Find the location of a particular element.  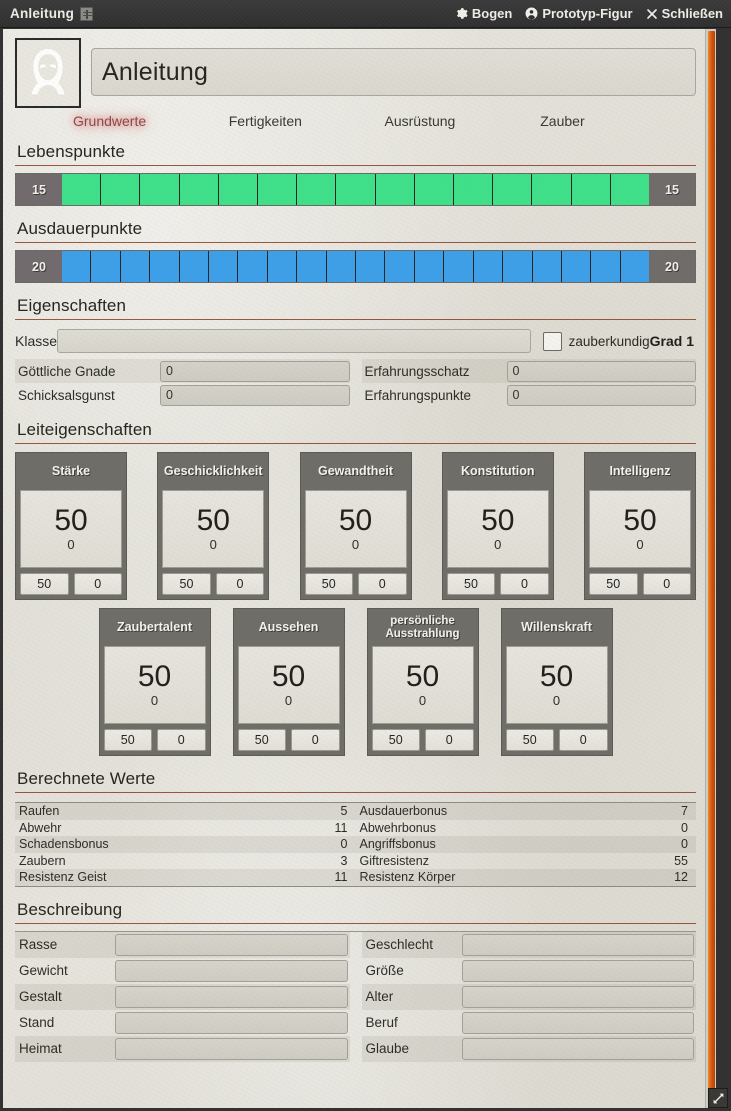

tab-zauber: Zauber is located at coordinates (562, 121).